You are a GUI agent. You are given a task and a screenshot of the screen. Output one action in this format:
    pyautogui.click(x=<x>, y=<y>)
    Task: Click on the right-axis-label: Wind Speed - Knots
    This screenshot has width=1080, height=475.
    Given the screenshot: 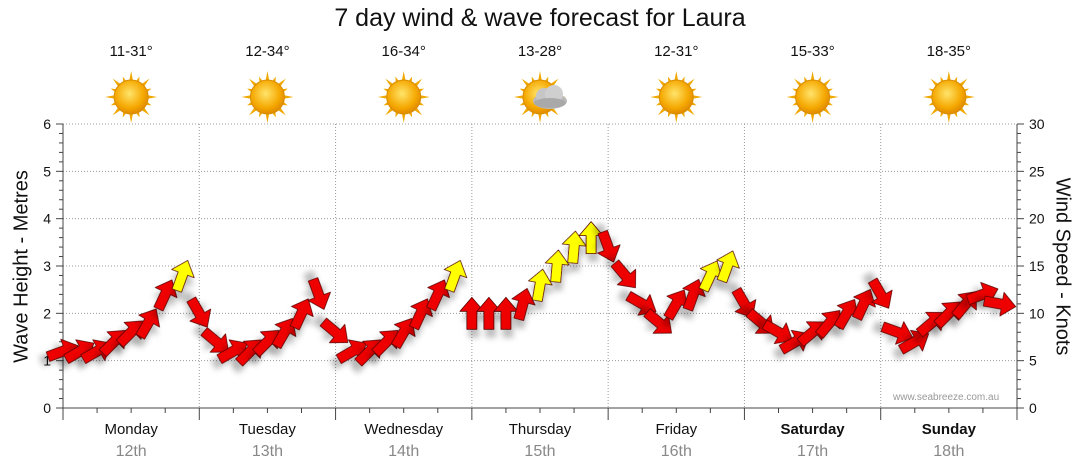 What is the action you would take?
    pyautogui.click(x=1062, y=266)
    